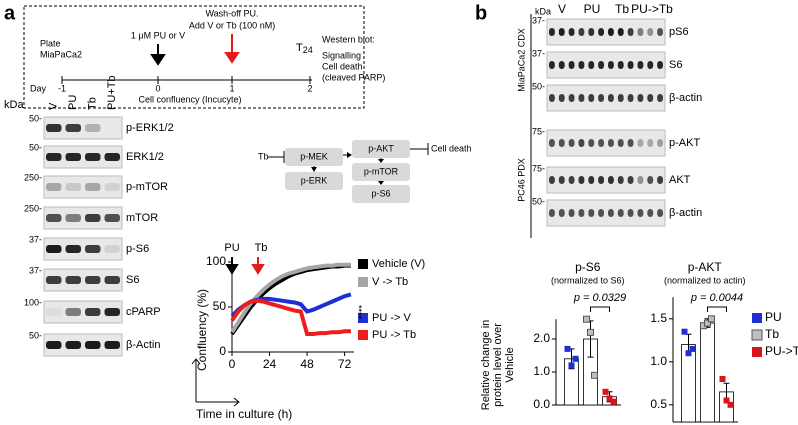 The height and width of the screenshot is (425, 798). Describe the element at coordinates (675, 65) in the screenshot. I see `blot-label: S6` at that location.